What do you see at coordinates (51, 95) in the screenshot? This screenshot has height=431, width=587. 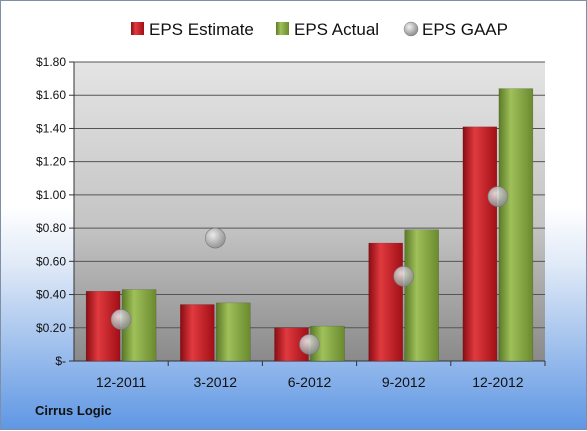 I see `y-tick-label: $1.60` at bounding box center [51, 95].